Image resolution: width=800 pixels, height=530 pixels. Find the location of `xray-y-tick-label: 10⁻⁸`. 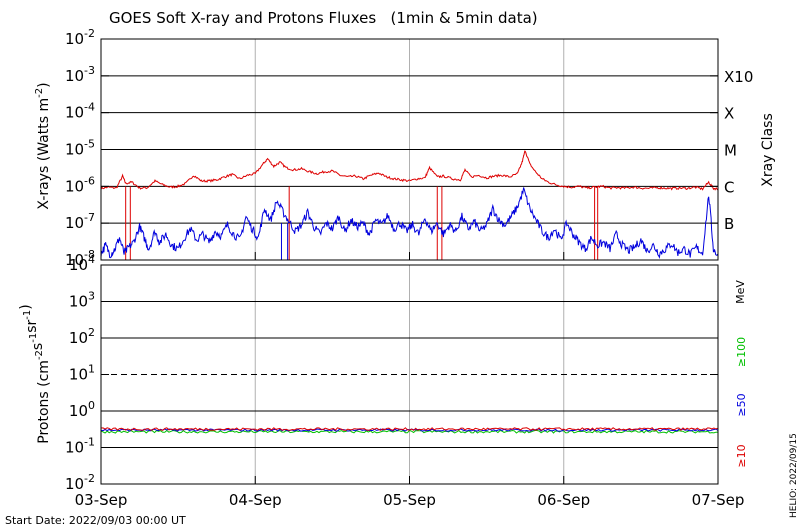

xray-y-tick-label: 10⁻⁸ is located at coordinates (80, 258).